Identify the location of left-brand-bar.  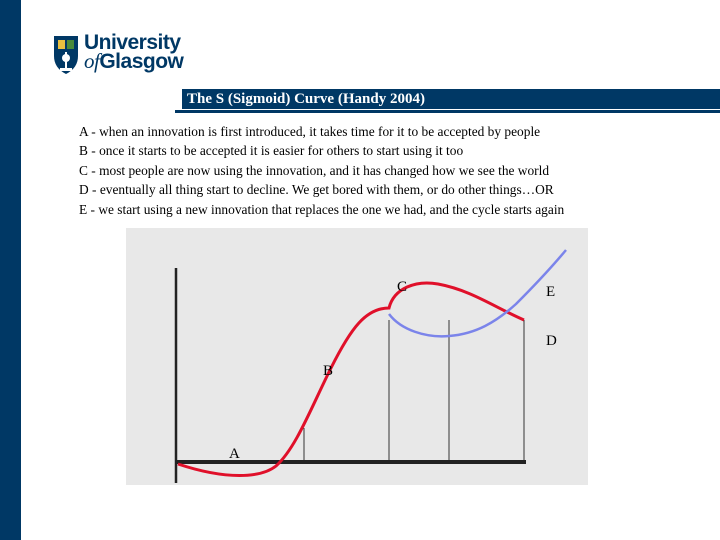
(10, 270).